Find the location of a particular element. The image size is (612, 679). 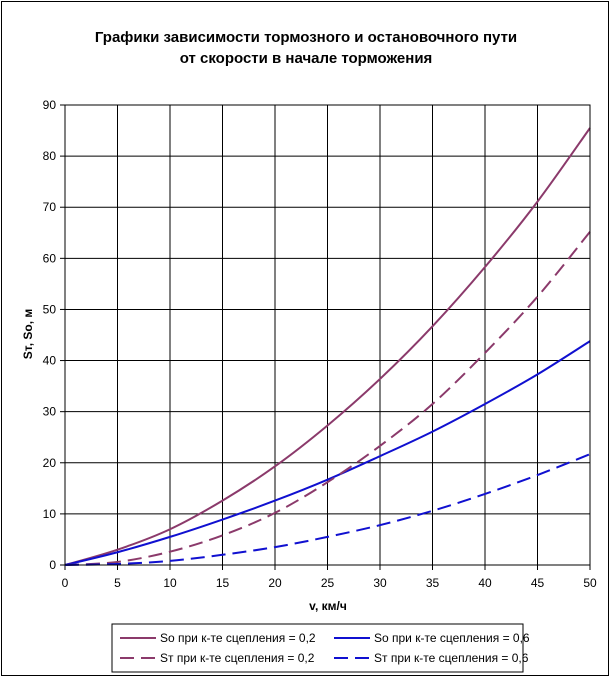

x-tick-label: 5 is located at coordinates (117, 583).